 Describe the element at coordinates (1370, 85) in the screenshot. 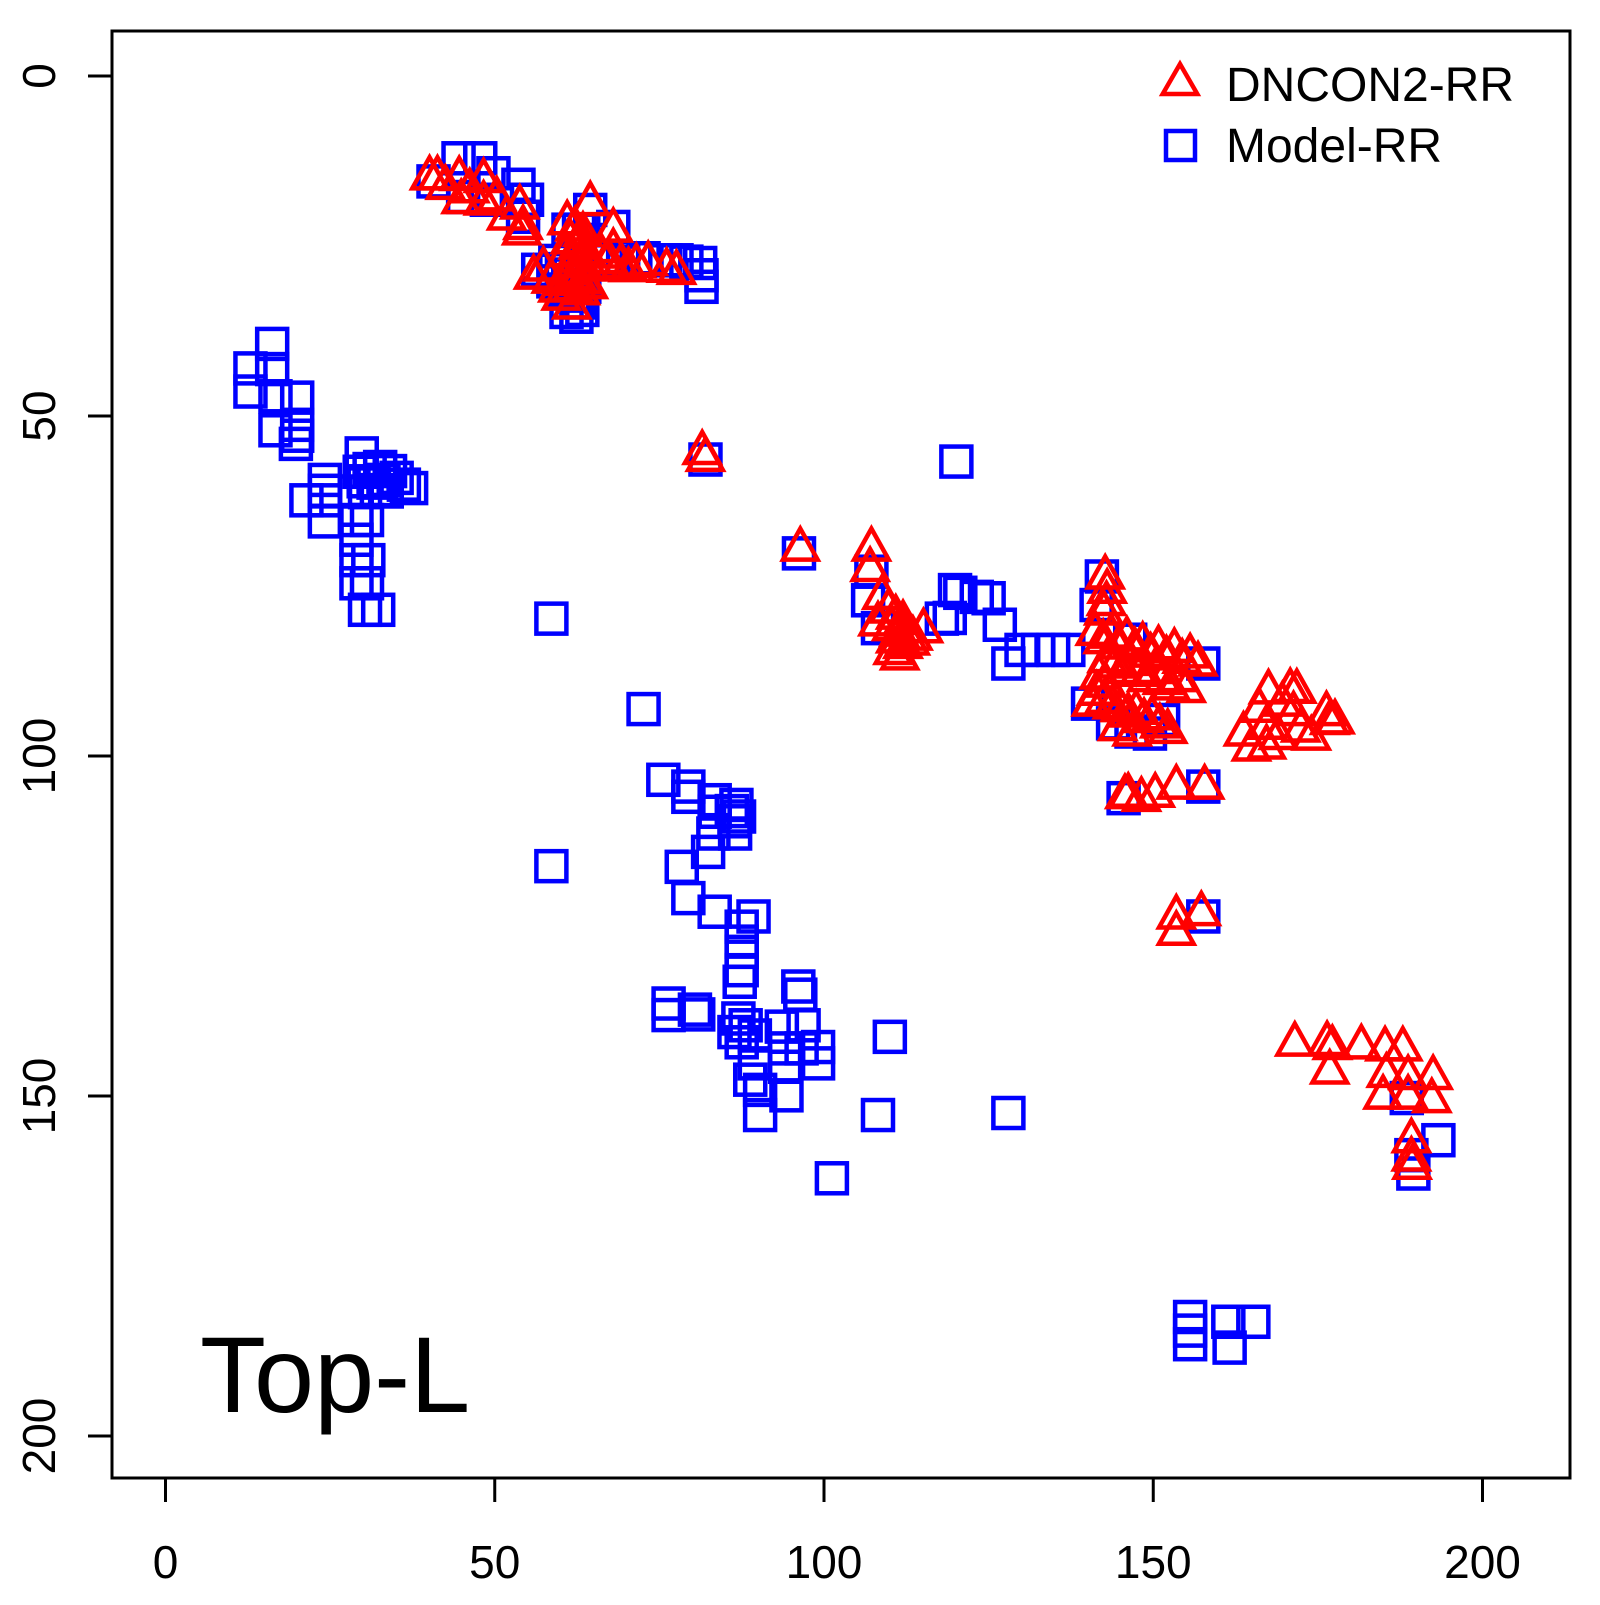

I see `legend-label-dncon2-rr: DNCON2-RR` at that location.